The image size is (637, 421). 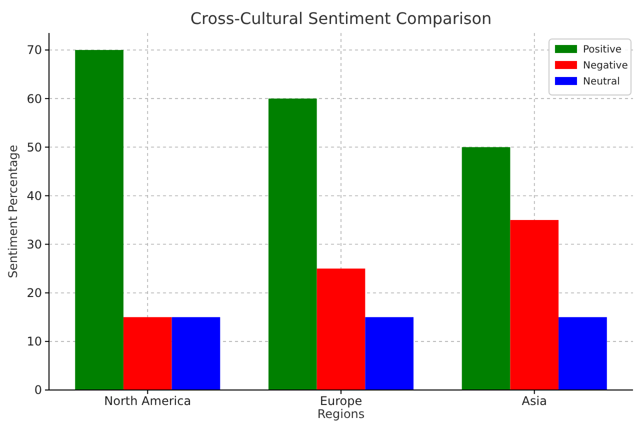 I want to click on y-tick-label: 60, so click(x=34, y=99).